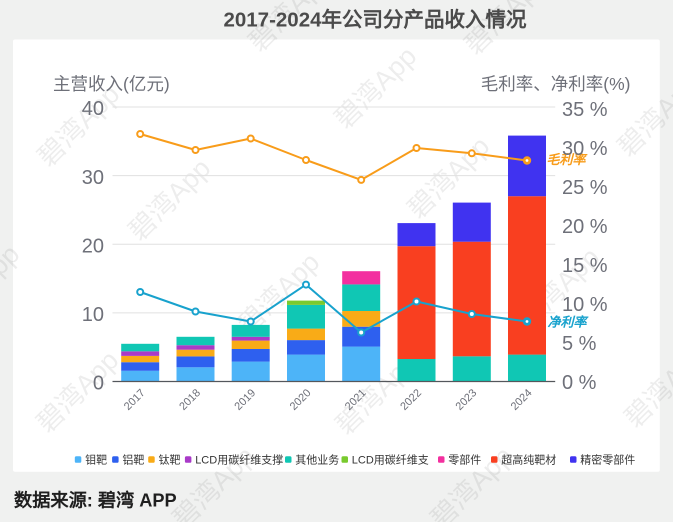 The image size is (673, 522). I want to click on svg-text: 铝靶, so click(133, 460).